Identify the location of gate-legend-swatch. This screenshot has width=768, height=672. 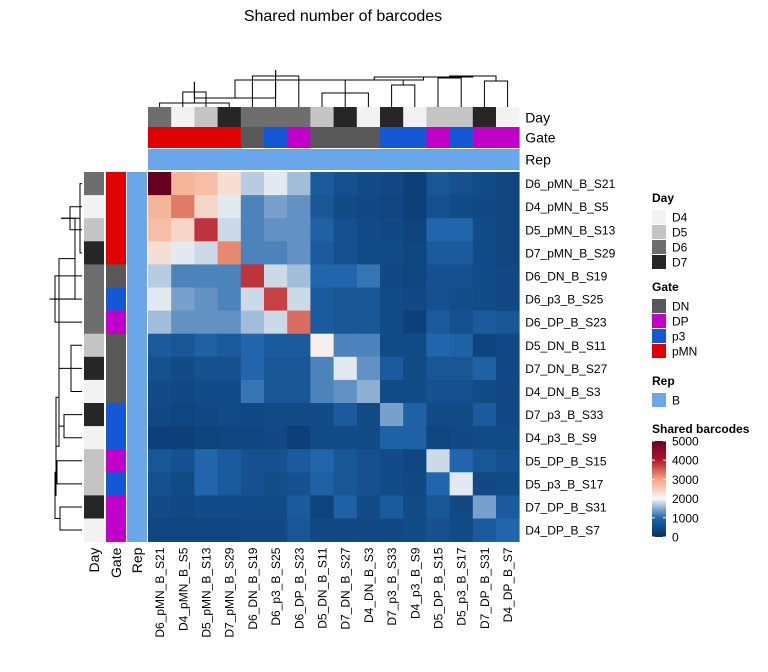
(659, 336).